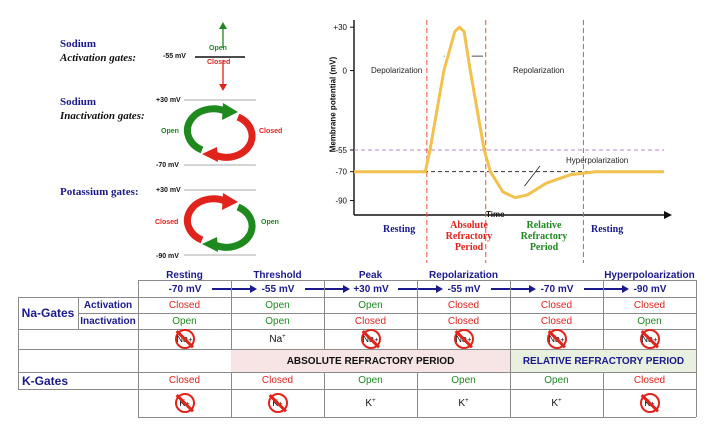 The image size is (706, 438). What do you see at coordinates (220, 56) in the screenshot?
I see `activation-gate-icon` at bounding box center [220, 56].